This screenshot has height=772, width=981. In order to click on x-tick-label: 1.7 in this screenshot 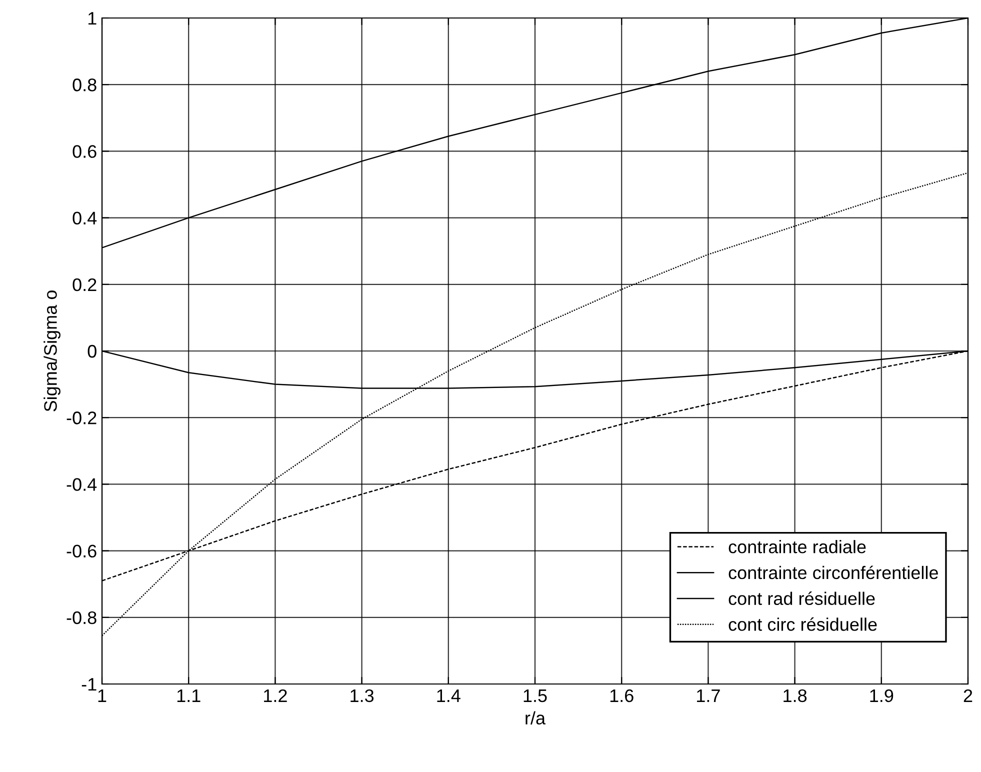, I will do `click(708, 696)`.